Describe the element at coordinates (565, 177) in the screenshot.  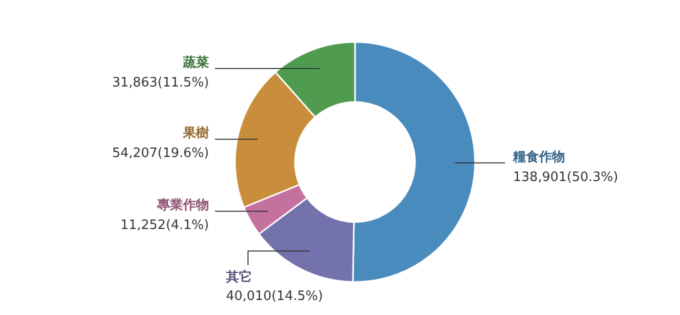
I see `data-label: 138,901(50.3%)` at that location.